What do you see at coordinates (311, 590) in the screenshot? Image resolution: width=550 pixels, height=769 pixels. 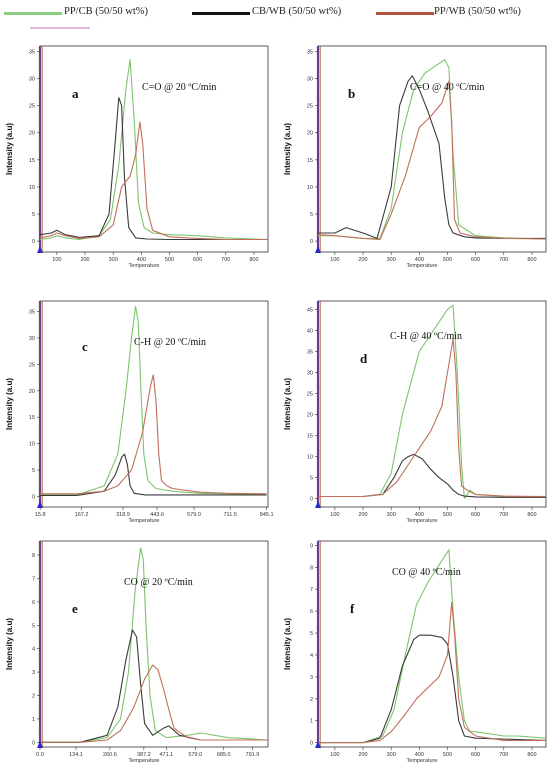 I see `y-tick-label: 7` at bounding box center [311, 590].